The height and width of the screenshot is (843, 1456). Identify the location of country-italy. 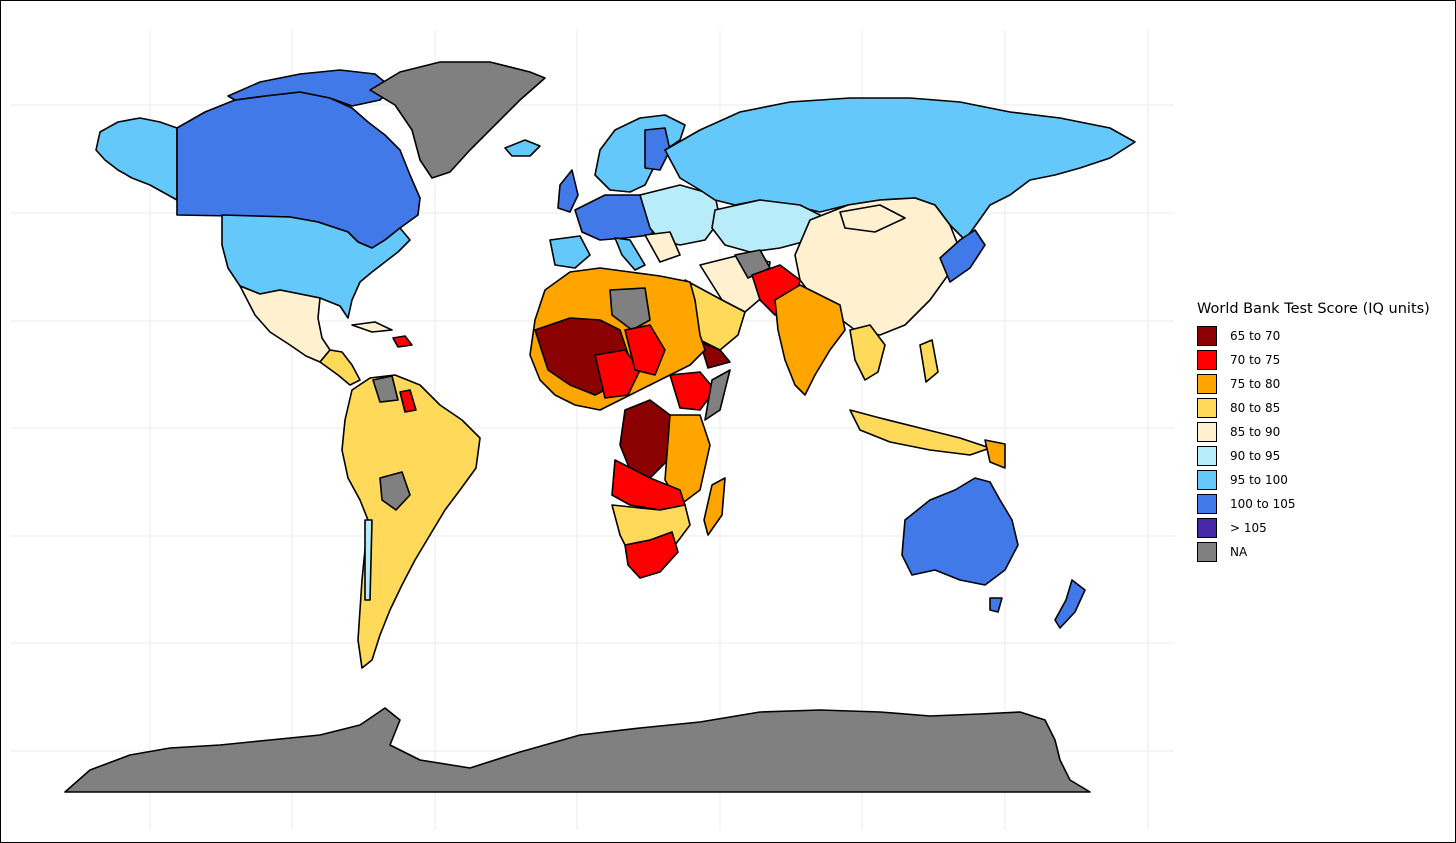
(630, 254).